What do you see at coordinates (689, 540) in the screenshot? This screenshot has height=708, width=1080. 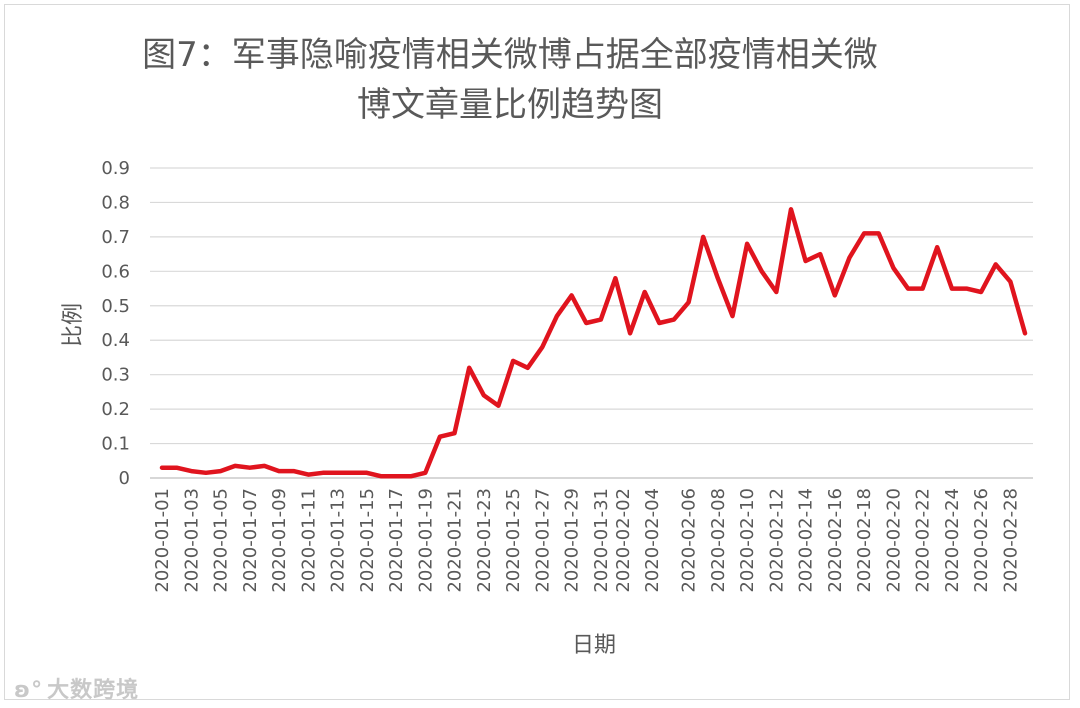 I see `x-tick-label: 2020-02-06` at bounding box center [689, 540].